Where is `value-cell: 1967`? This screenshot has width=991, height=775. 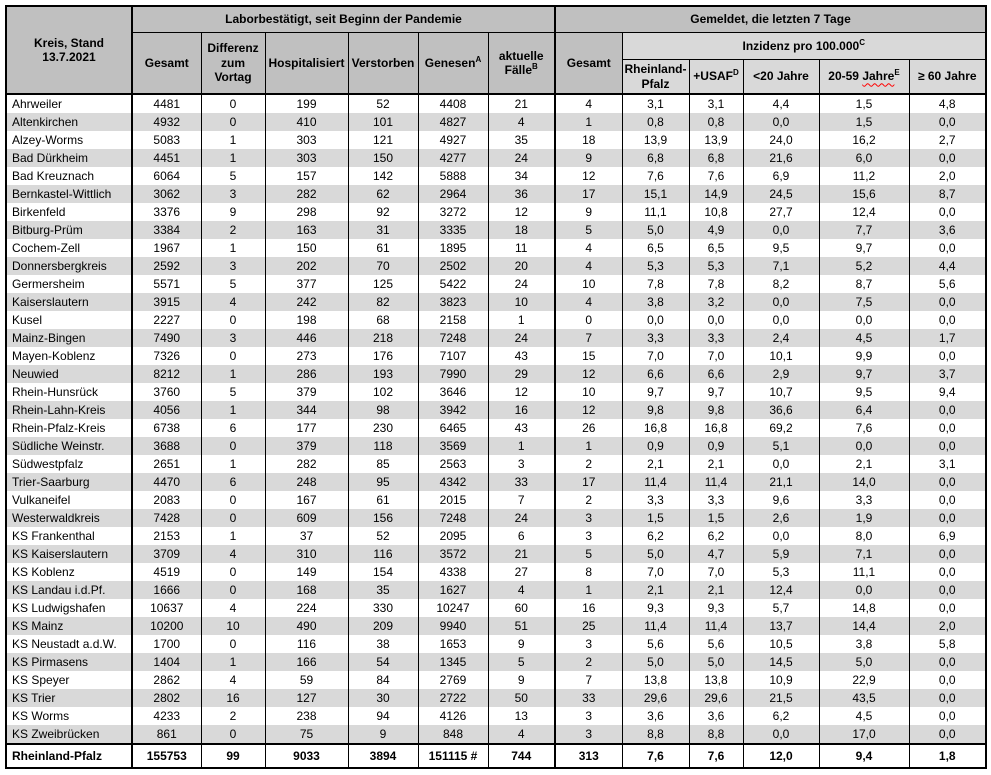 value-cell: 1967 is located at coordinates (166, 248).